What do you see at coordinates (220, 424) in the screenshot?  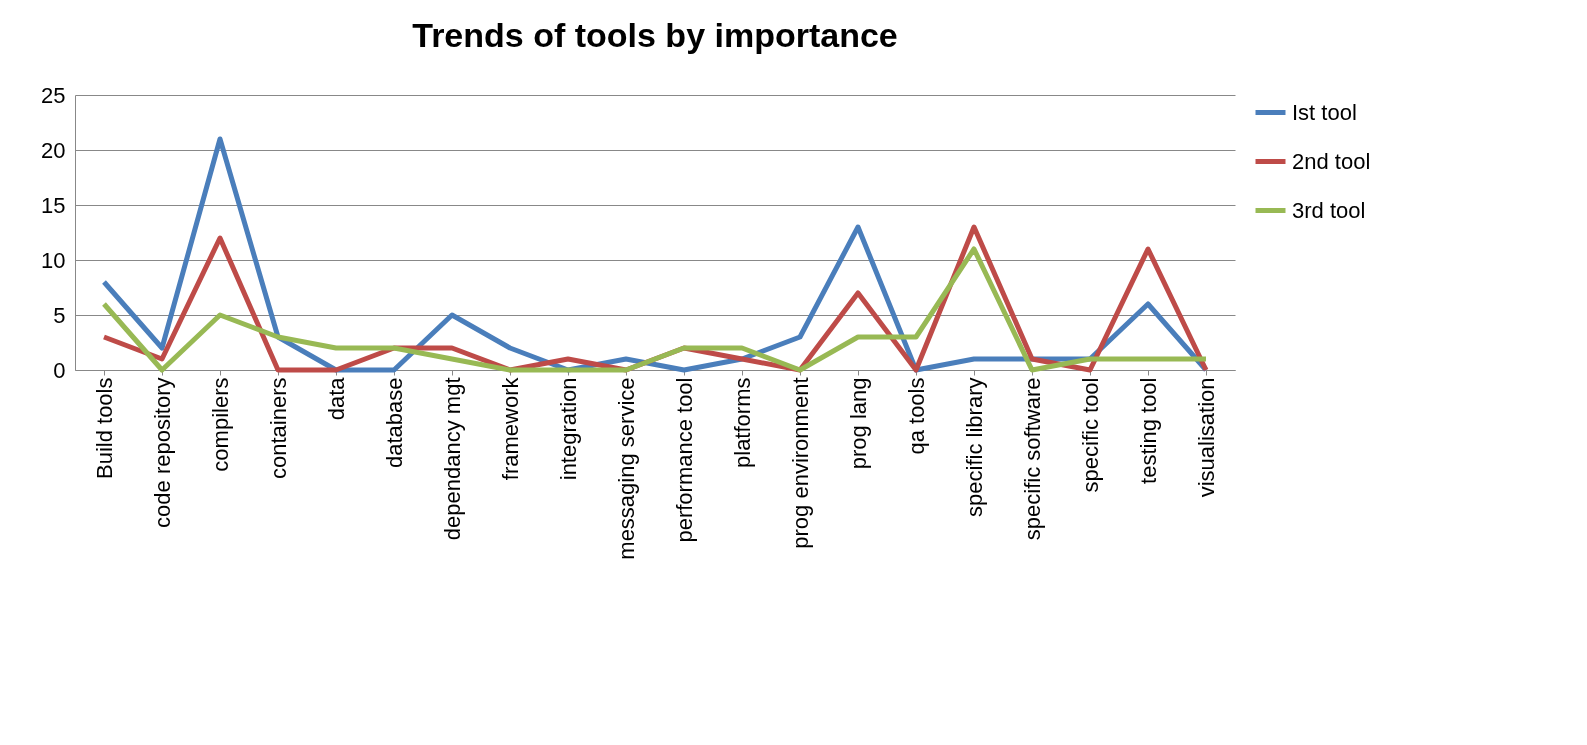 I see `x-tick-label: compilers` at bounding box center [220, 424].